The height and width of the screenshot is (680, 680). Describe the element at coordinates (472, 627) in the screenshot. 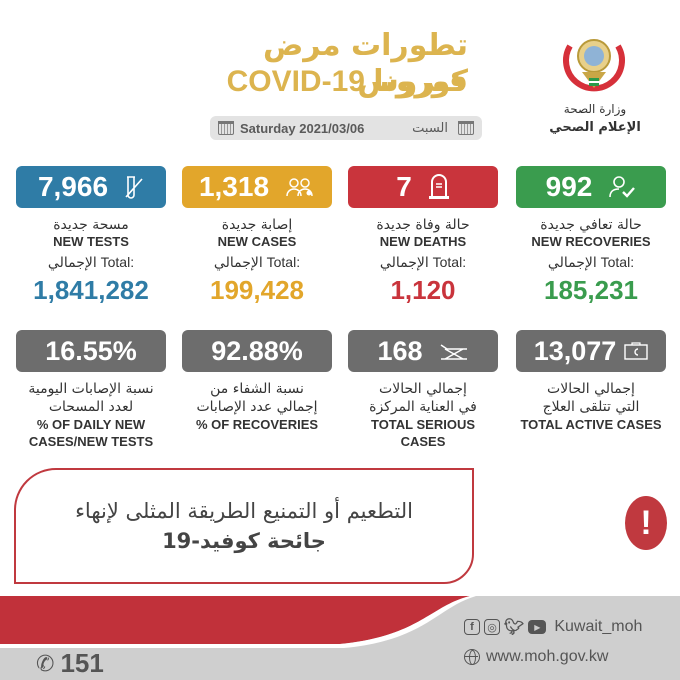

I see `facebook-icon: f` at that location.